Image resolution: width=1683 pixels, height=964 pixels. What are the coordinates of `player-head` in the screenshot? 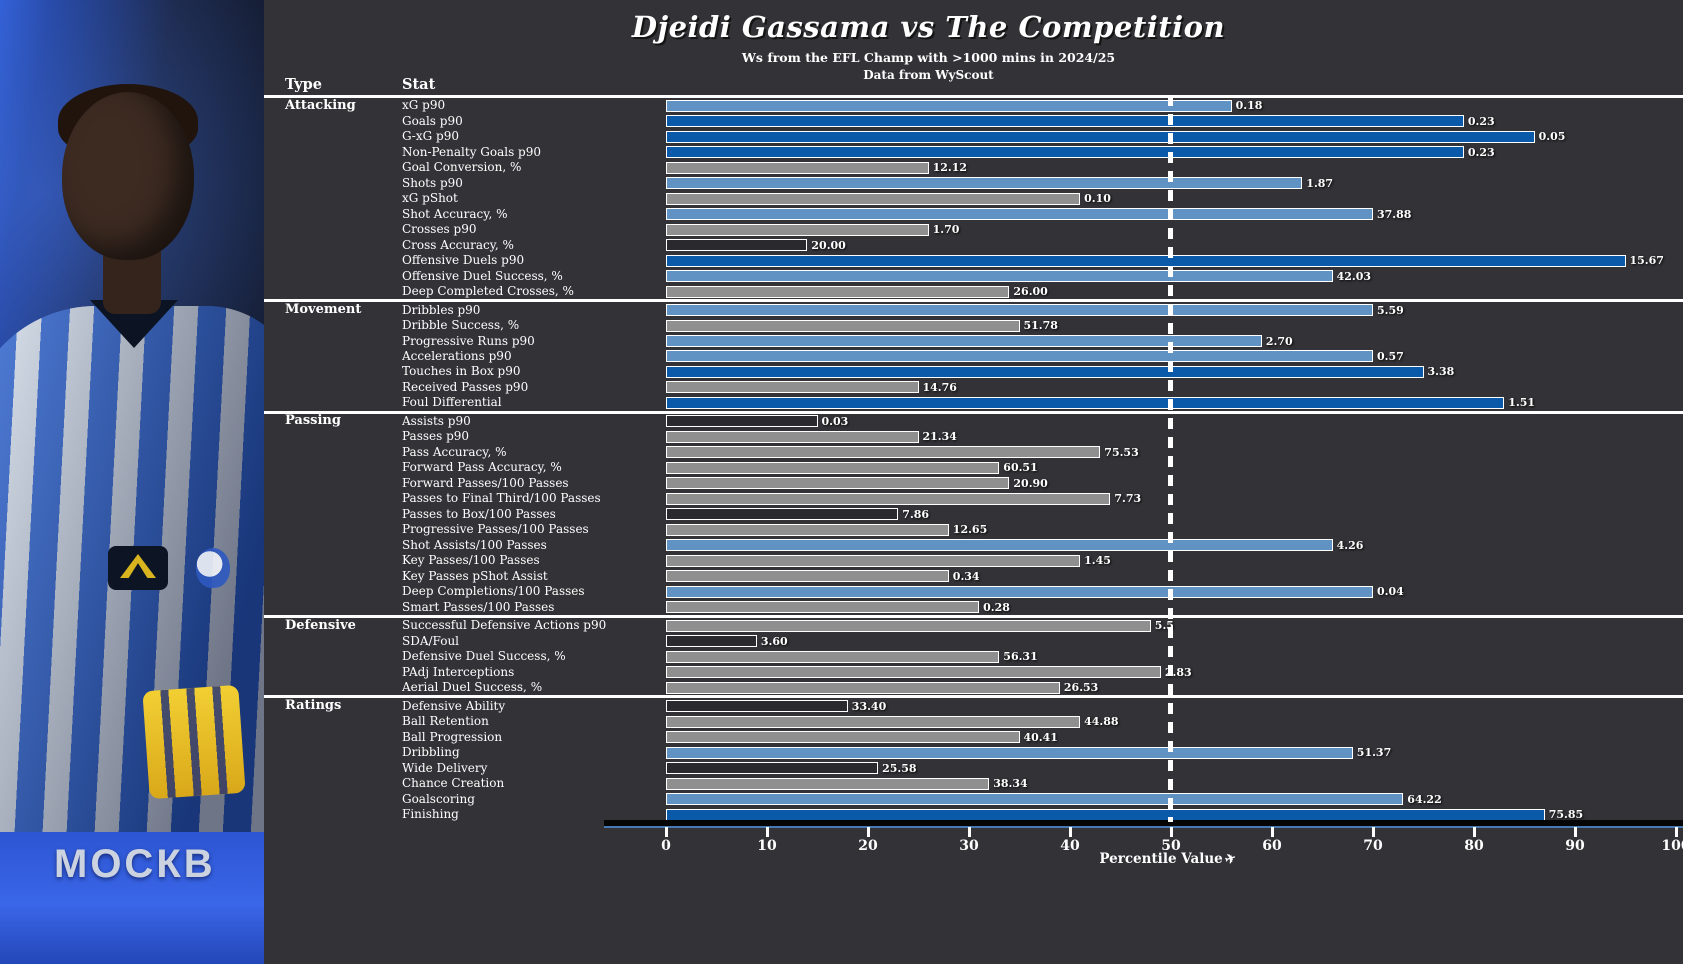 It's located at (128, 176).